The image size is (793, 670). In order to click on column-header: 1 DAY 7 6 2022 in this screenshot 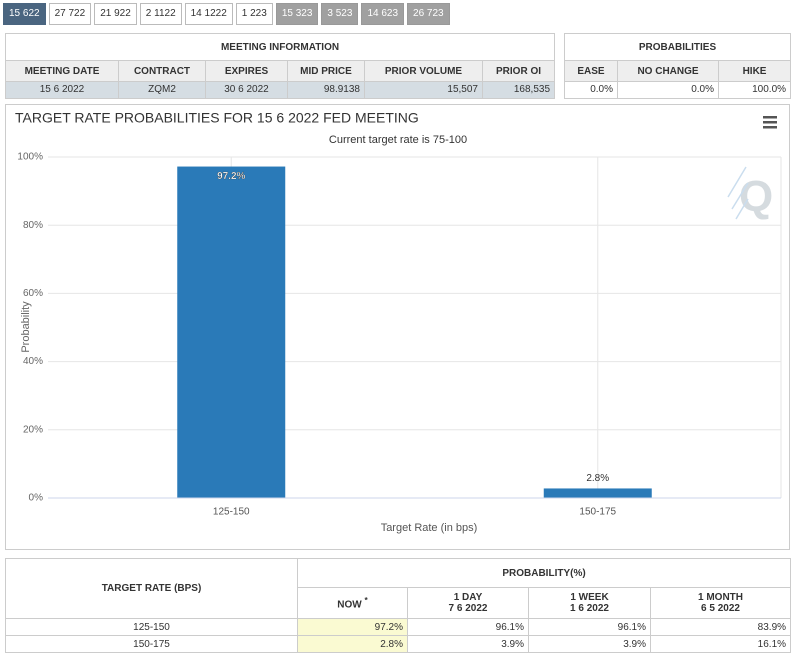, I will do `click(468, 603)`.